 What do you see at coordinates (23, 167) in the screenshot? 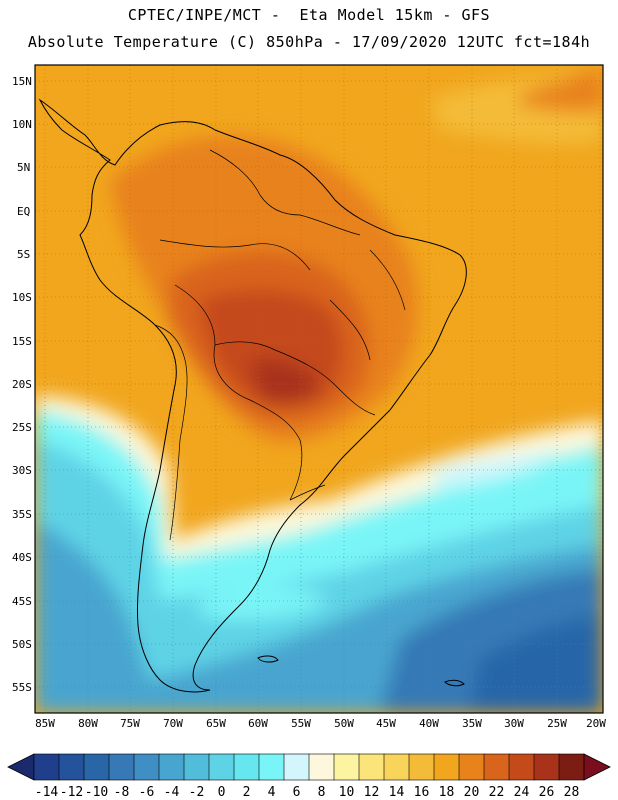
I see `lat-label: 5N` at bounding box center [23, 167].